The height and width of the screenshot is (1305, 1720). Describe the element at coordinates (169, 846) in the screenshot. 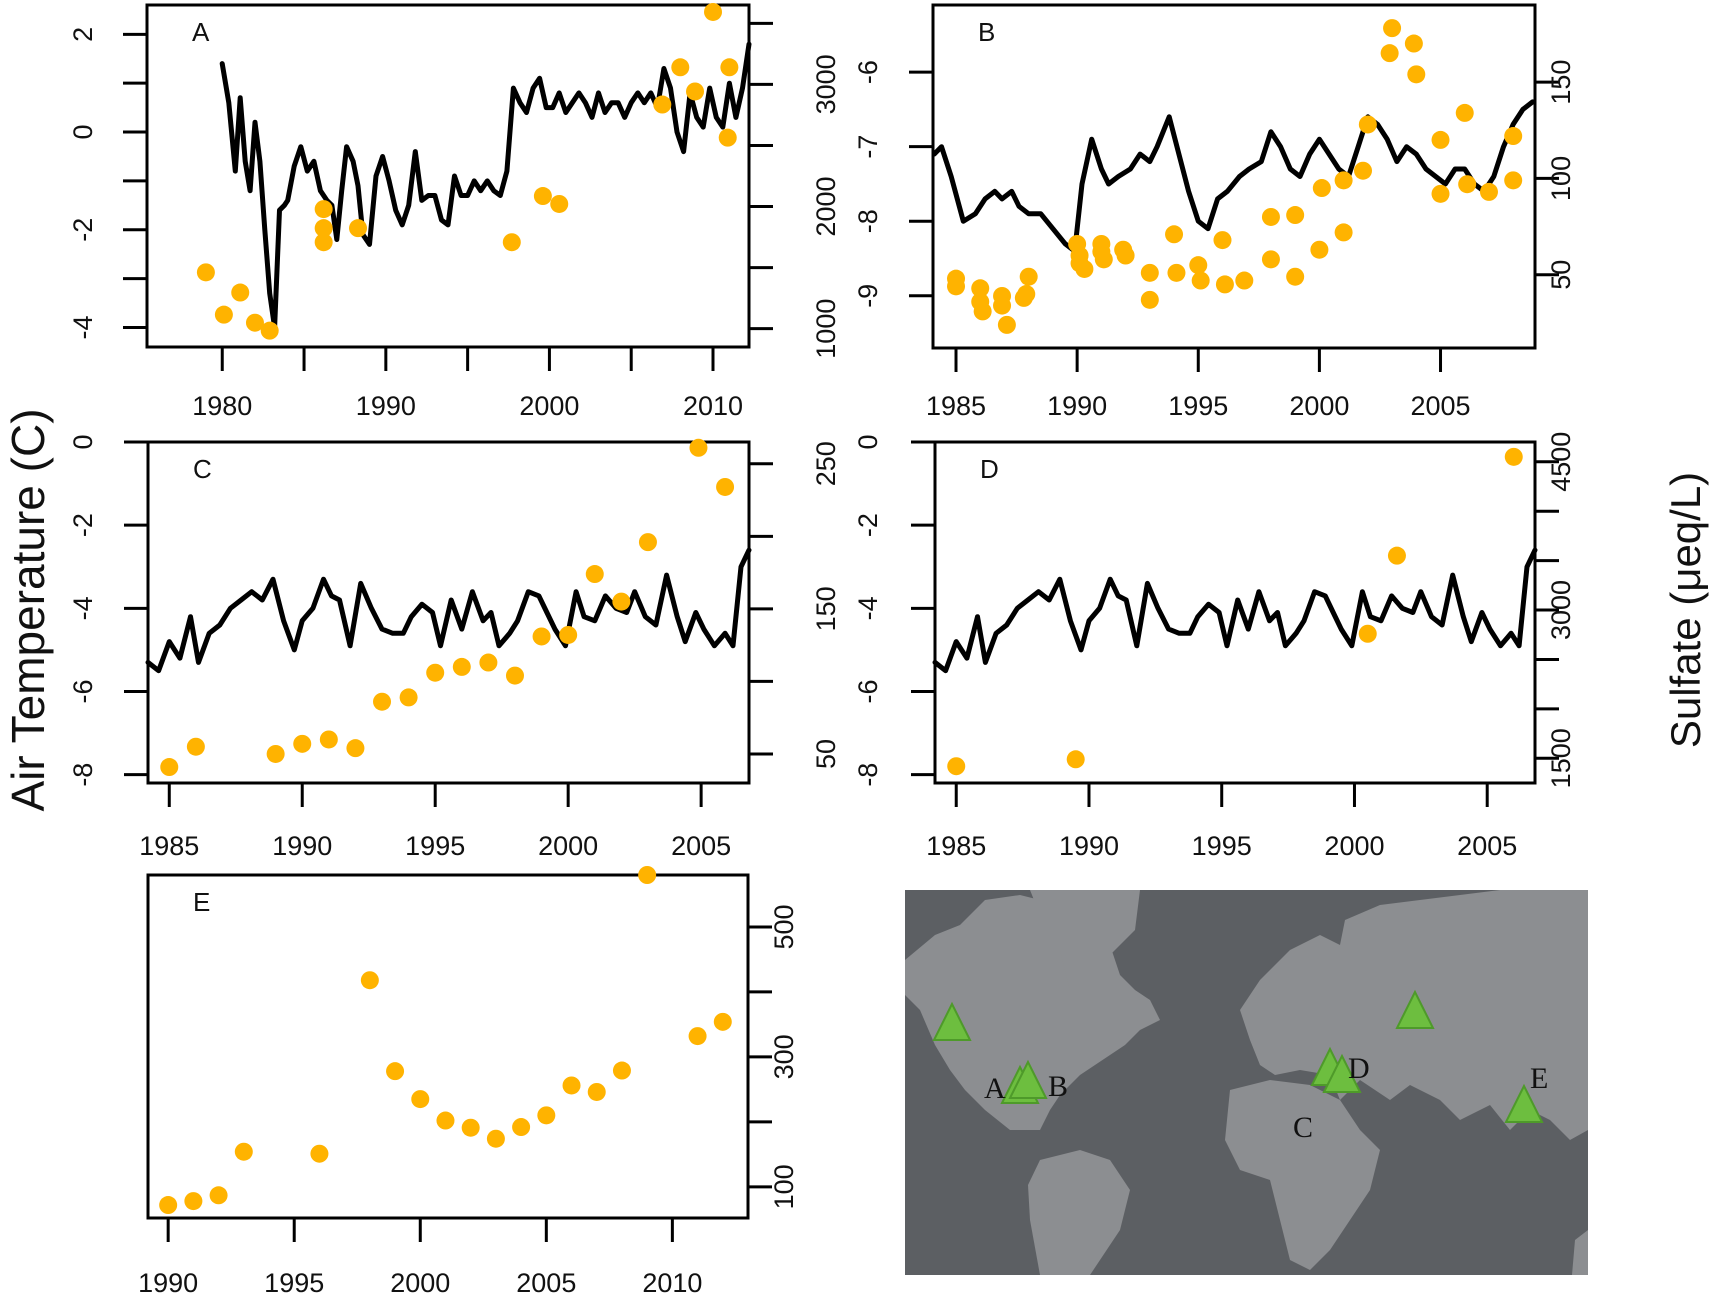

I see `x-tick-label: 1985` at that location.